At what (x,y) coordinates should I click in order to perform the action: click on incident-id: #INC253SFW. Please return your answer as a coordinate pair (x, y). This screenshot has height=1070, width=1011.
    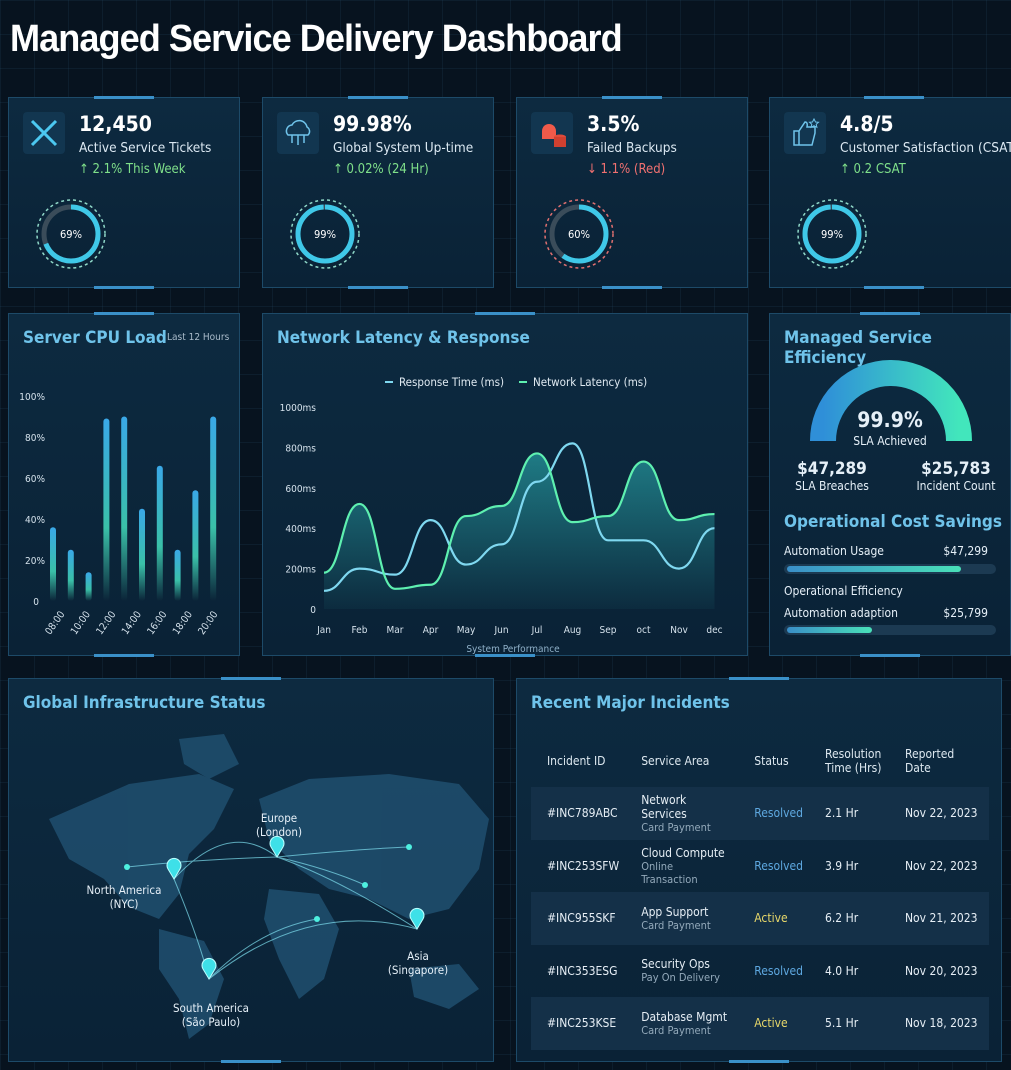
    Looking at the image, I should click on (583, 865).